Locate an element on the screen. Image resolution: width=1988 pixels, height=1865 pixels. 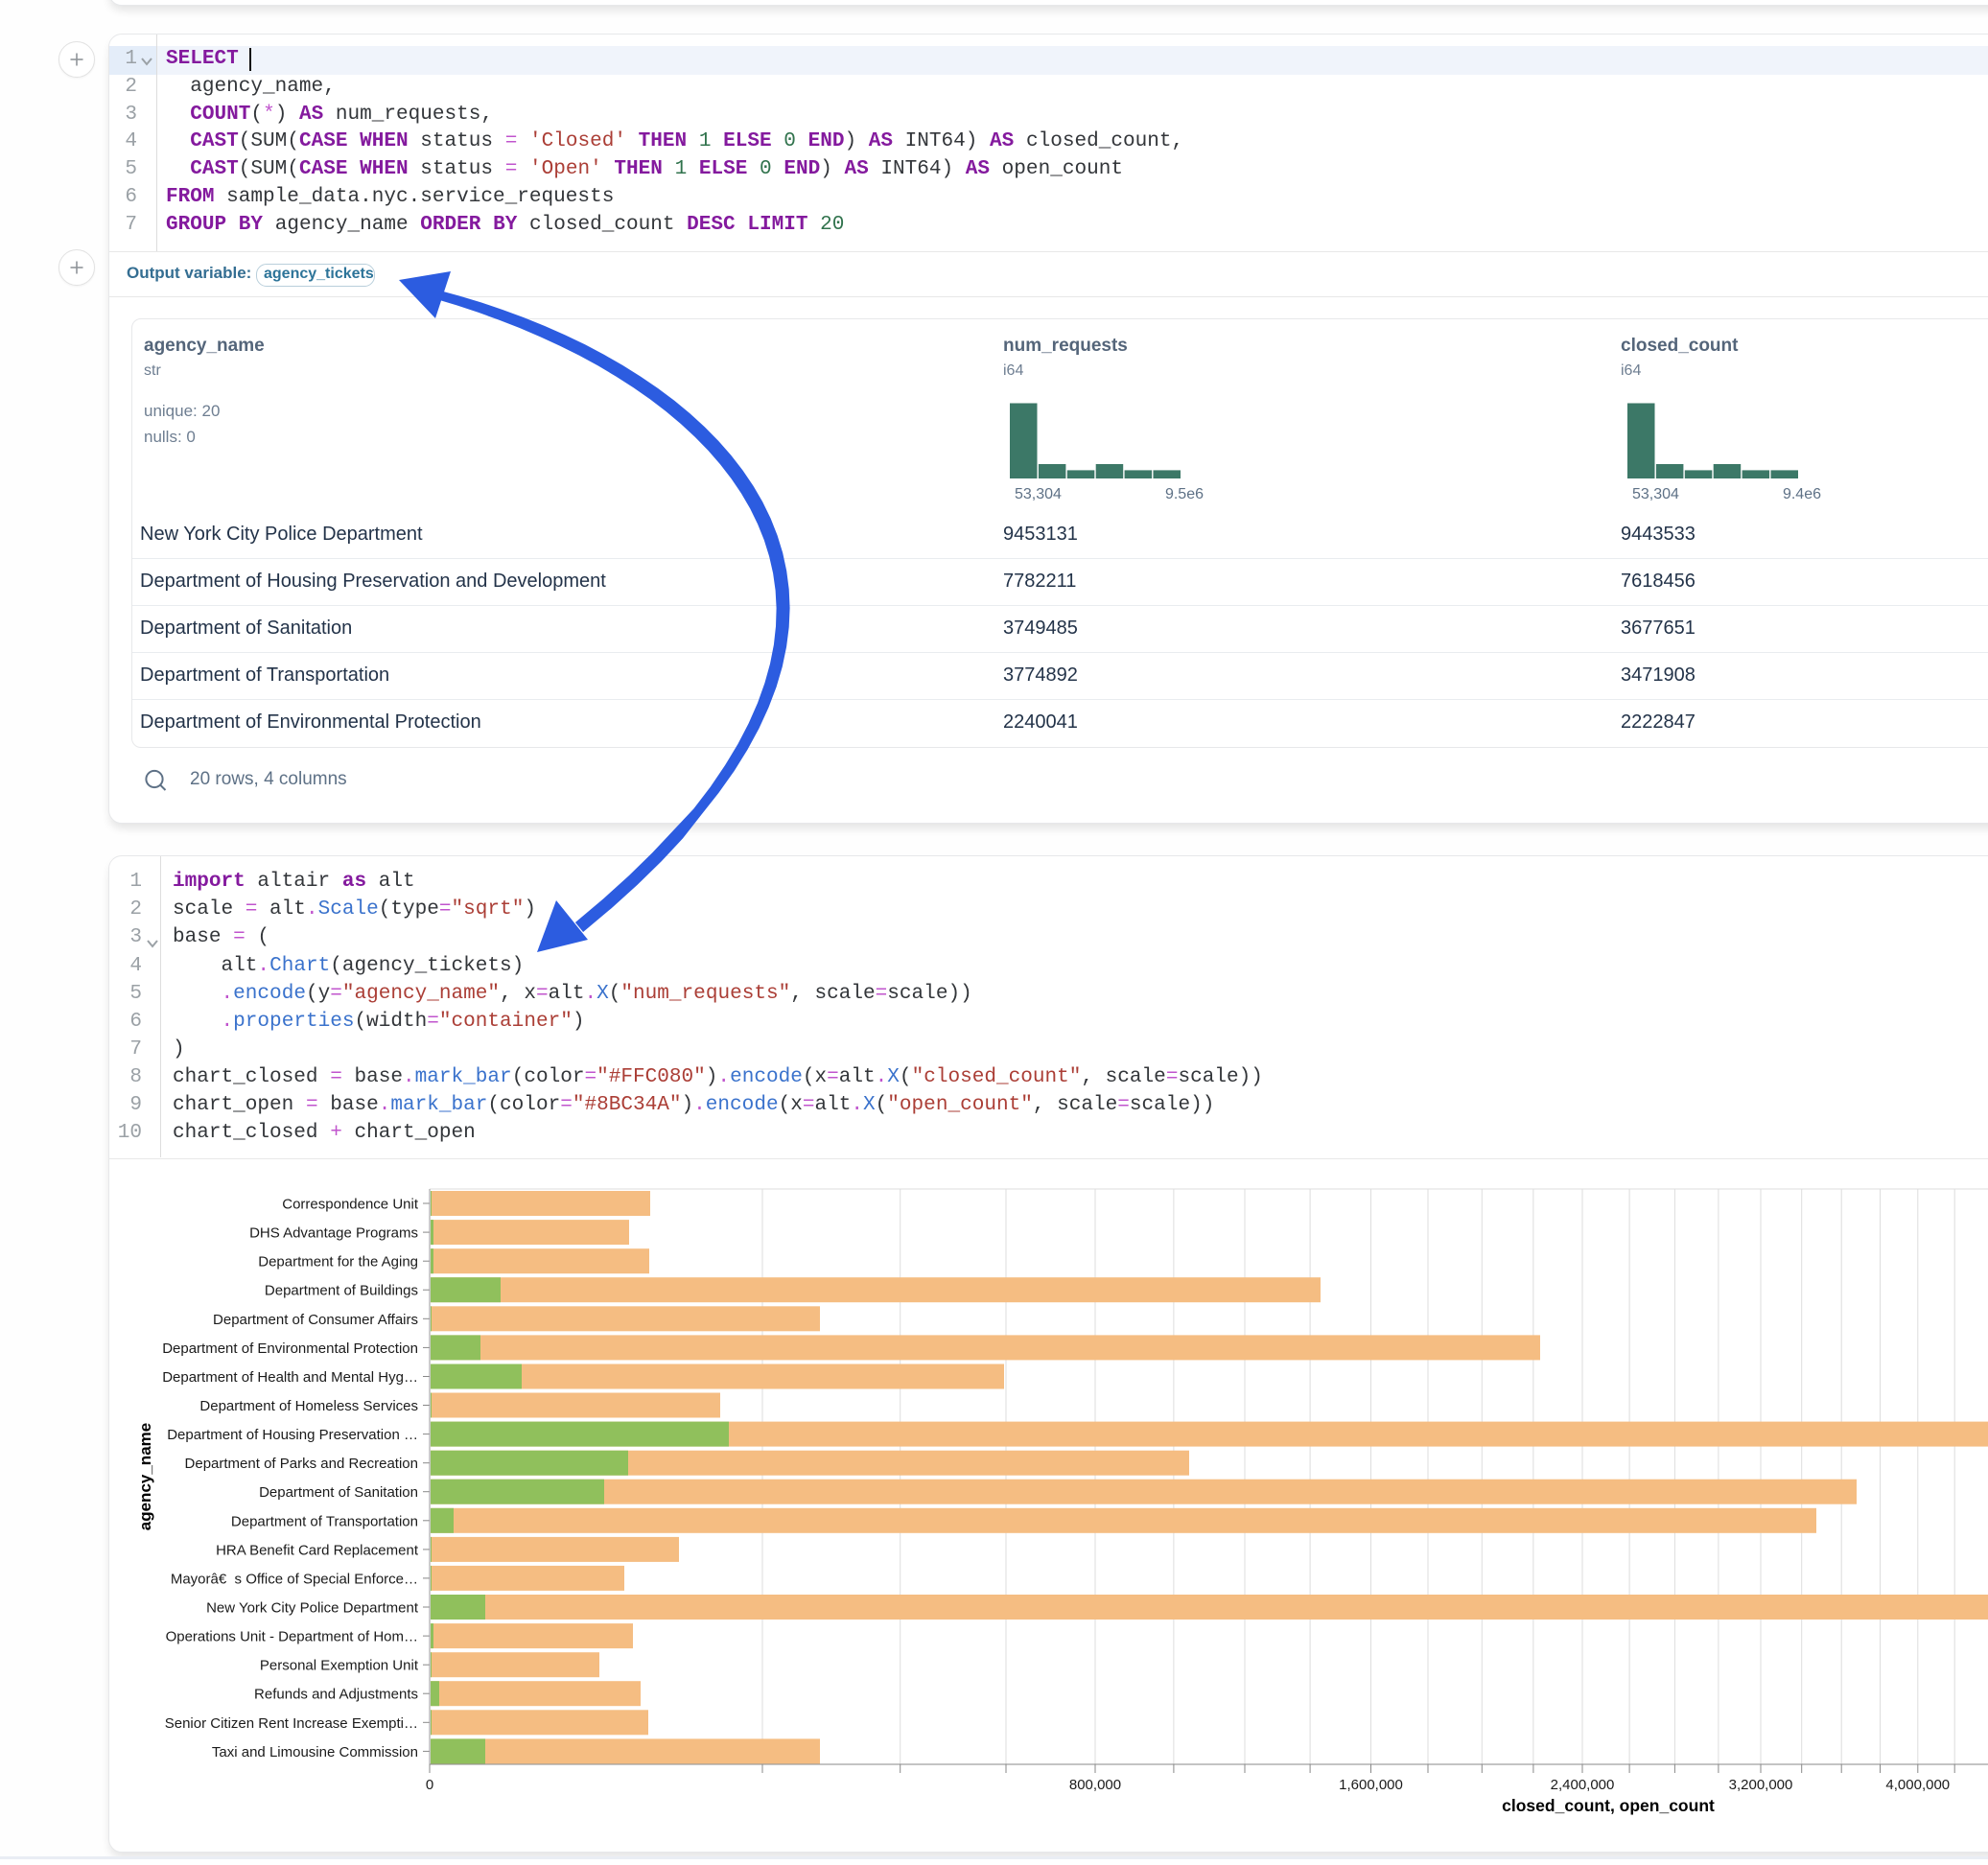
svg-text: 1,600,000 is located at coordinates (1371, 1785).